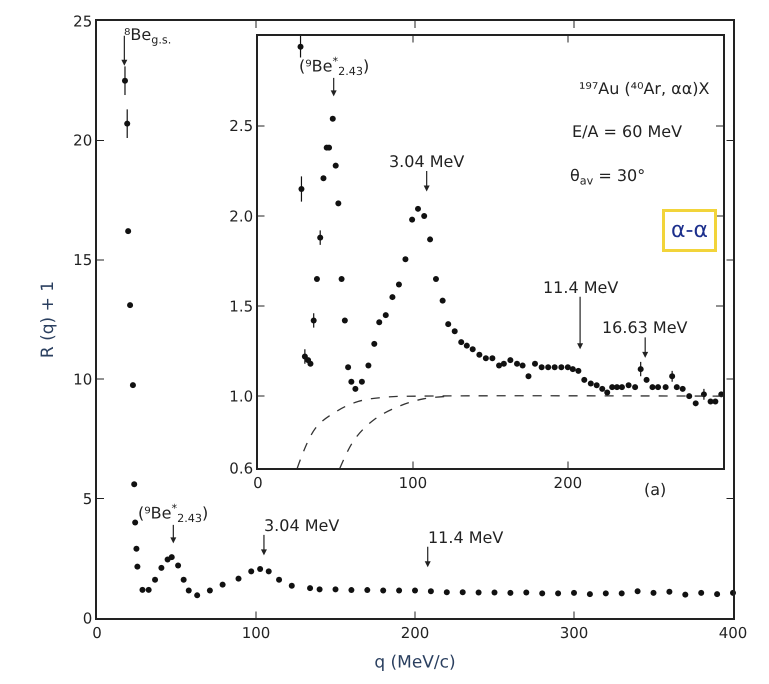 The height and width of the screenshot is (684, 769). What do you see at coordinates (574, 633) in the screenshot?
I see `x-tick-label: 300` at bounding box center [574, 633].